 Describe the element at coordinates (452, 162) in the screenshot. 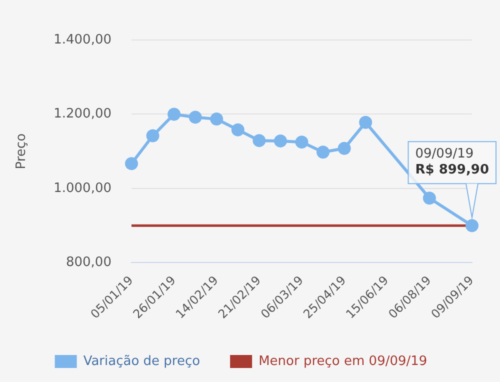

I see `annotation: 09/09/19 R$ 899,90` at that location.